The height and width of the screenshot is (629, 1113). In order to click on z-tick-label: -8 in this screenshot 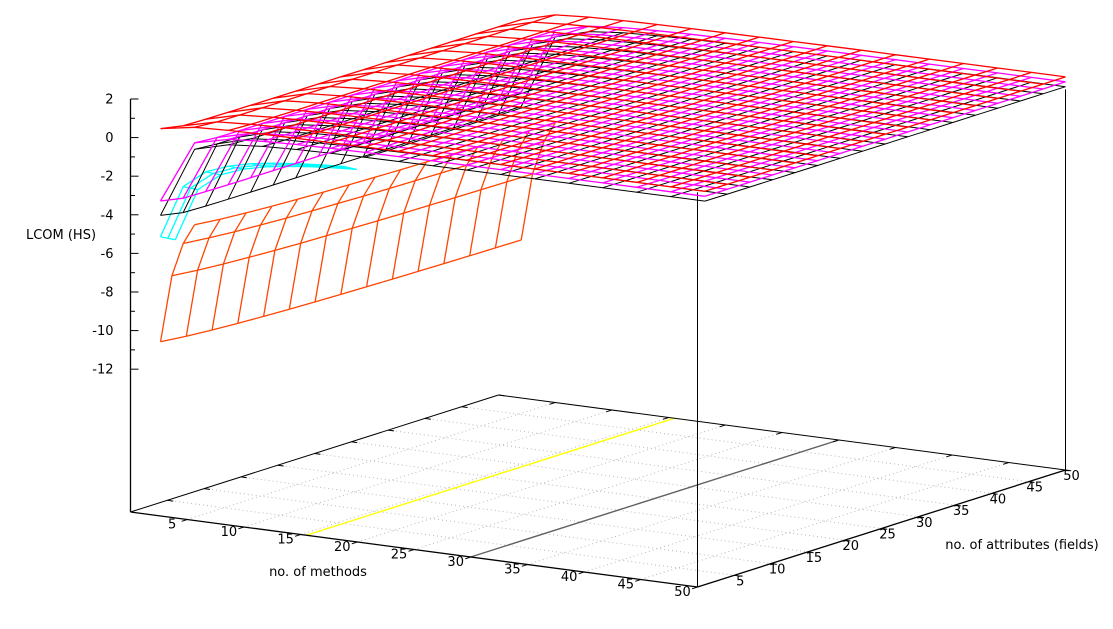, I will do `click(107, 292)`.